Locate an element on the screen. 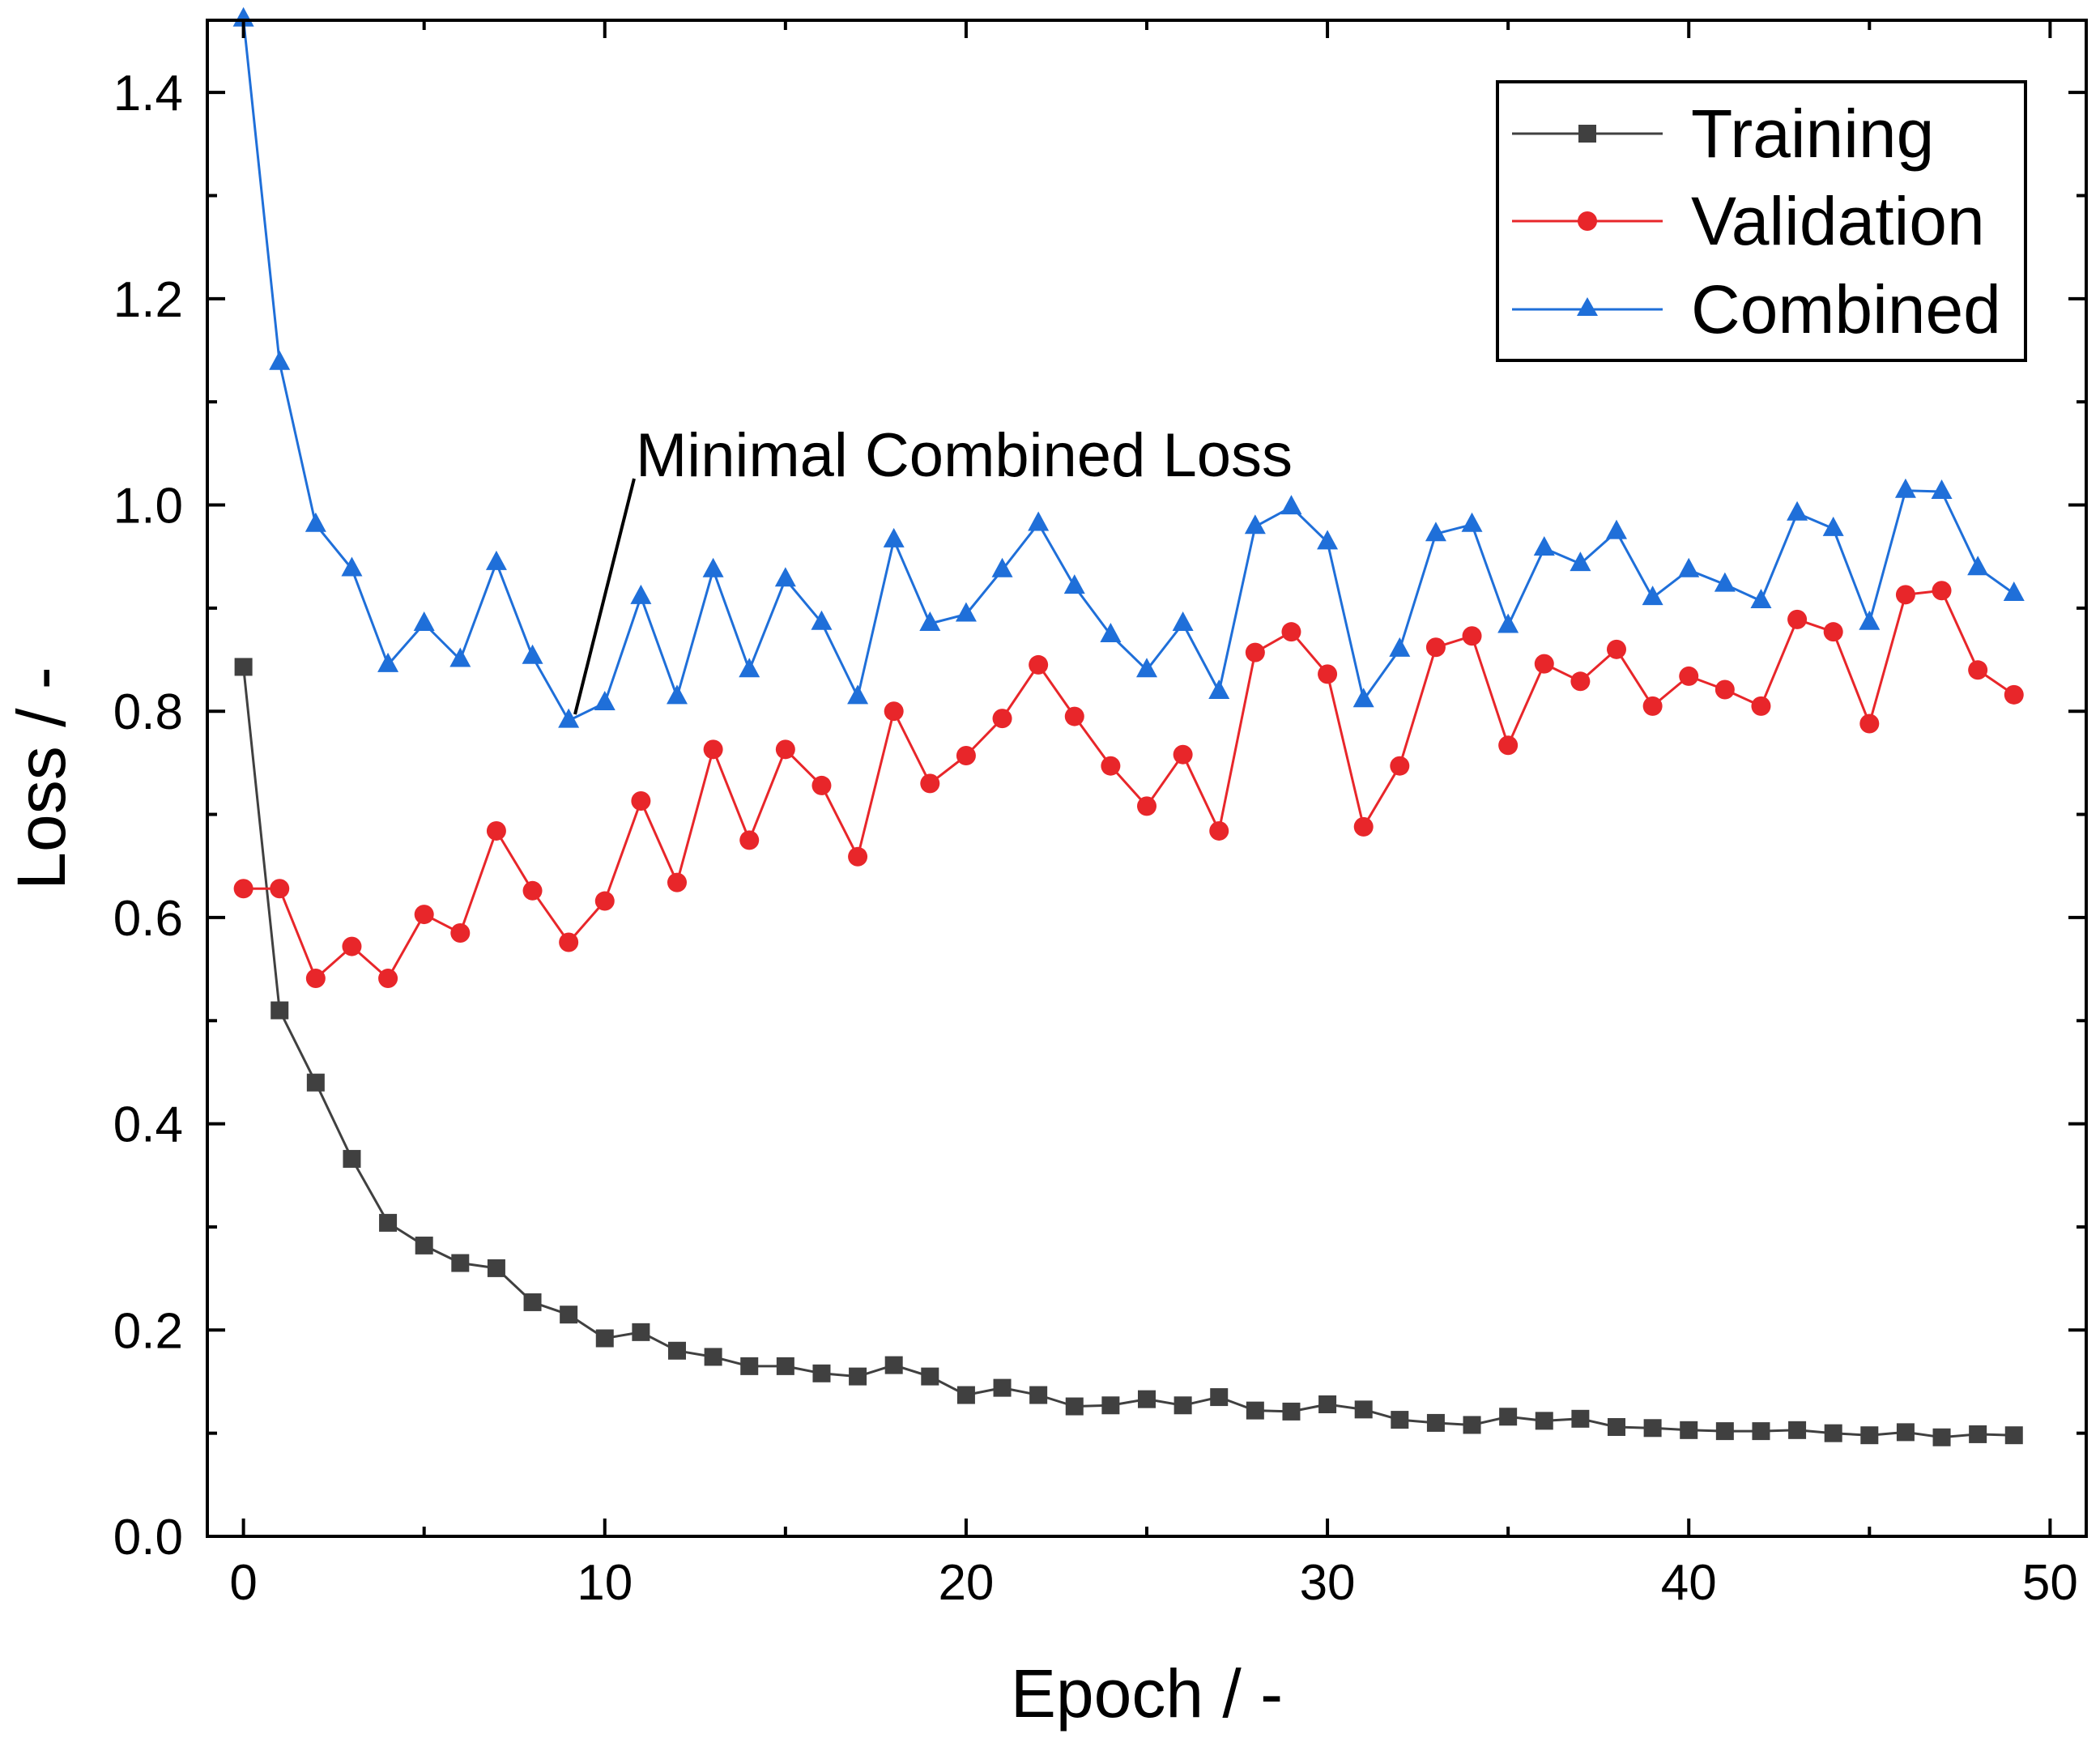 This screenshot has width=2100, height=1738. y-tick-label: 0.6 is located at coordinates (148, 919).